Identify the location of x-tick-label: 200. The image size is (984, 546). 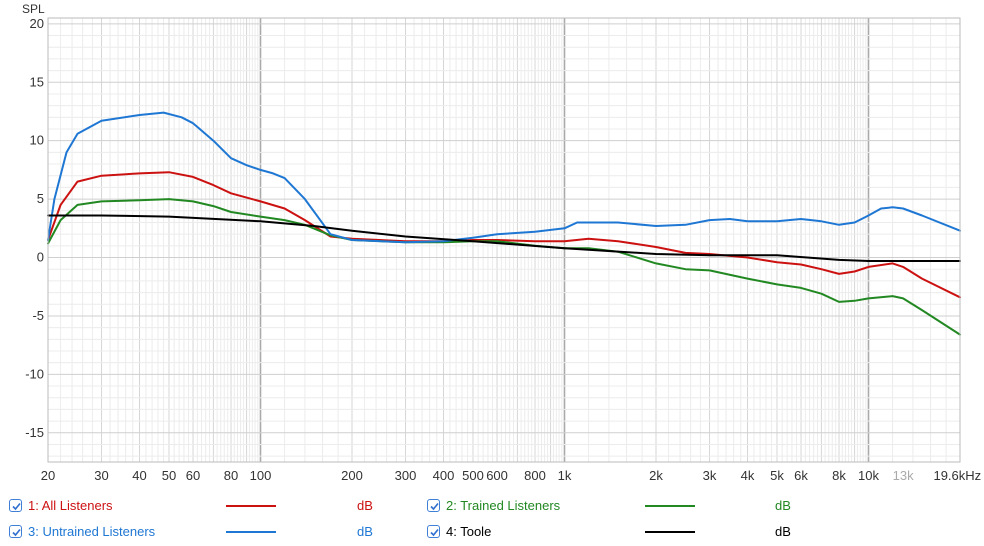
(352, 475).